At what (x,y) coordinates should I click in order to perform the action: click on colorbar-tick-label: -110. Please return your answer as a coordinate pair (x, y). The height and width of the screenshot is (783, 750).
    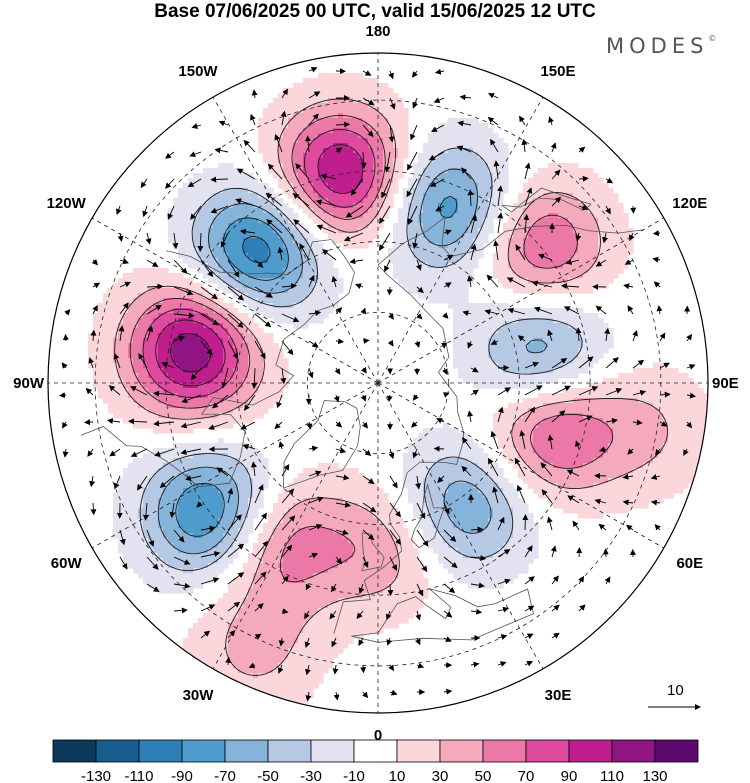
    Looking at the image, I should click on (139, 775).